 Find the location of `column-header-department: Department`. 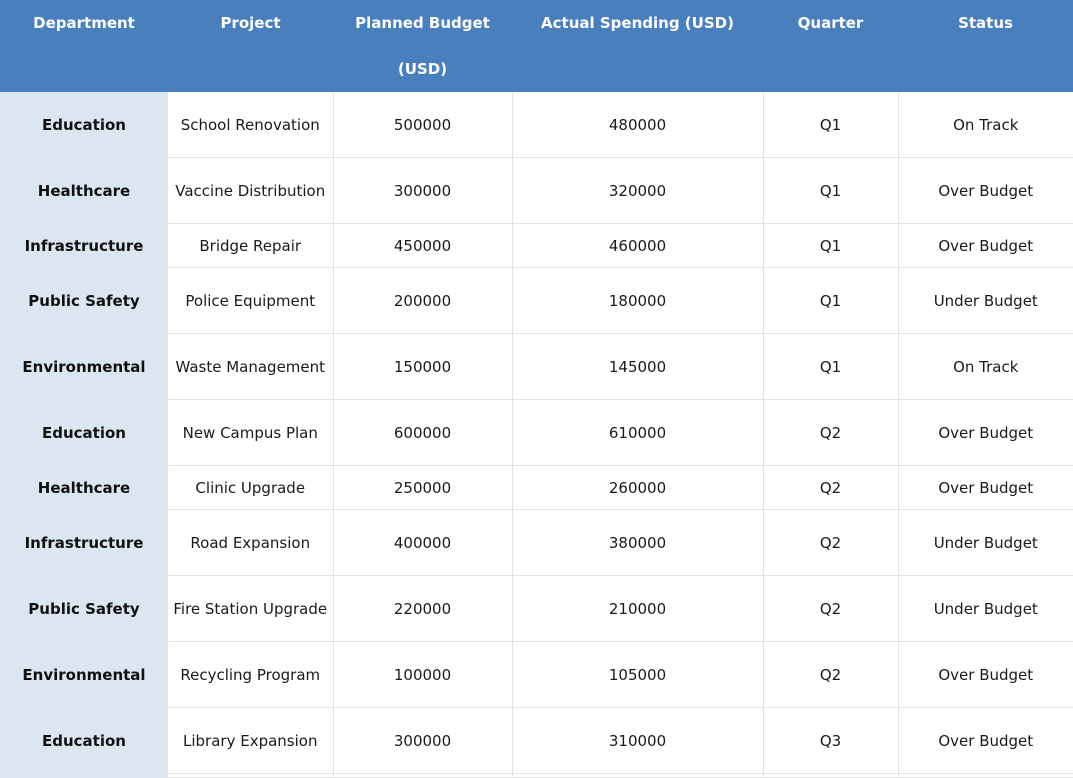

column-header-department: Department is located at coordinates (84, 46).